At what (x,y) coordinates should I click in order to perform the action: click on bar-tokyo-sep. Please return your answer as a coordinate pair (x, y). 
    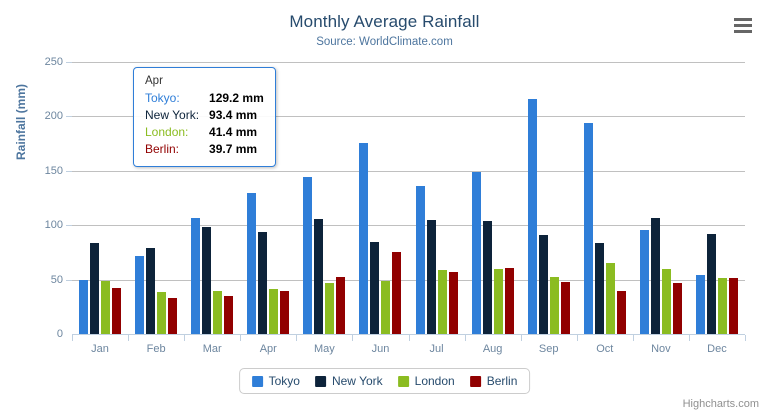
    Looking at the image, I should click on (532, 216).